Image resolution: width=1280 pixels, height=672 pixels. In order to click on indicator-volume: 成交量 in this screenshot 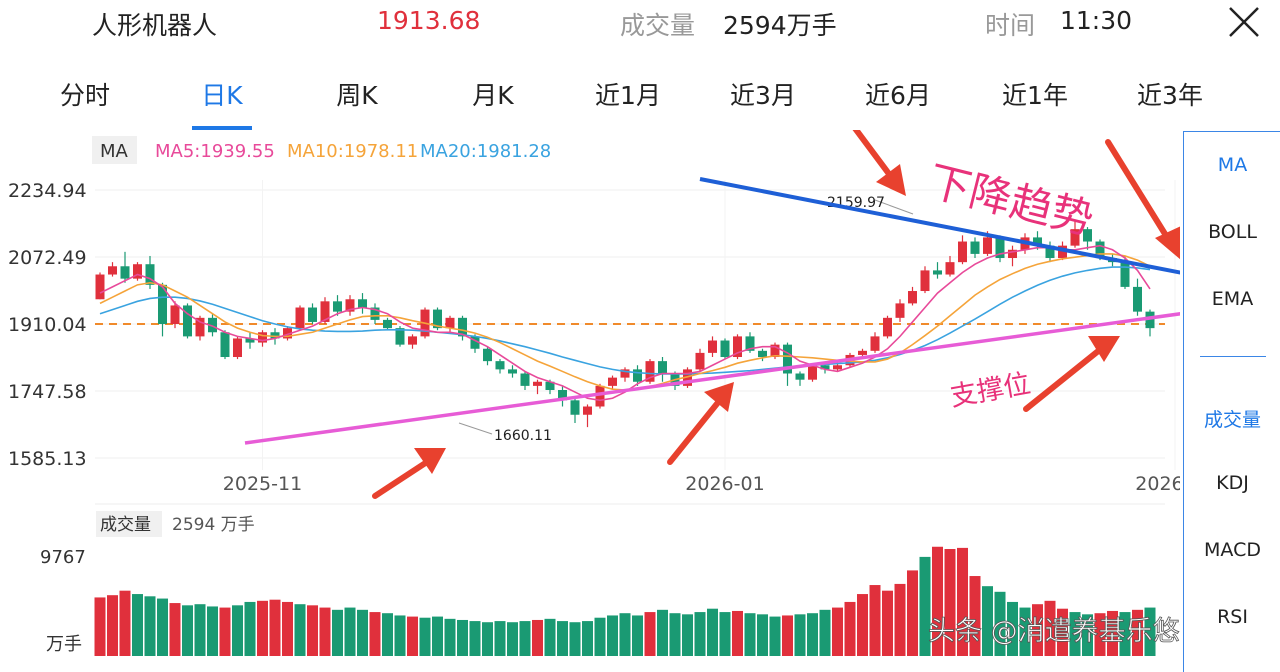, I will do `click(1232, 420)`.